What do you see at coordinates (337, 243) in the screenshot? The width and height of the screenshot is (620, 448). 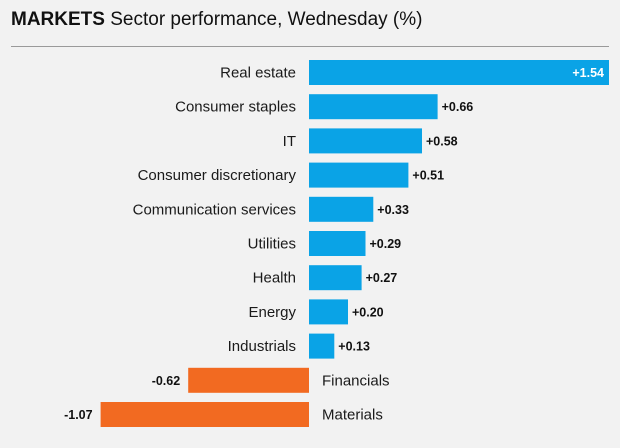 I see `bar-utilities` at bounding box center [337, 243].